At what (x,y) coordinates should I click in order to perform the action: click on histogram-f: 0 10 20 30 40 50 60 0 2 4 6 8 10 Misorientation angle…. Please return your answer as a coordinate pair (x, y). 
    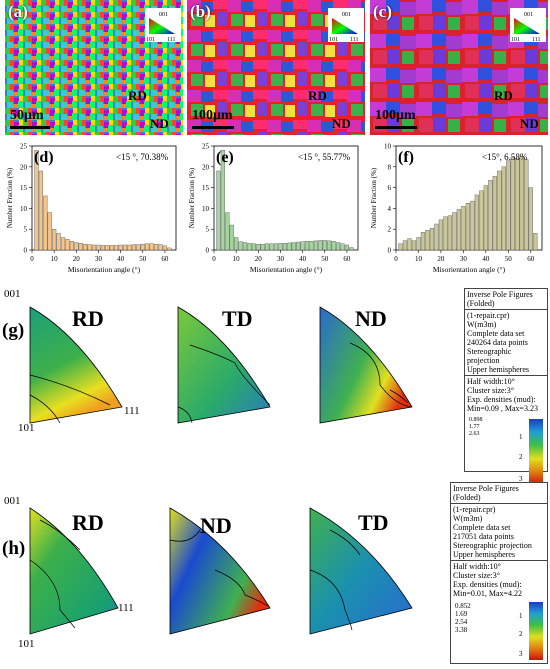
    Looking at the image, I should click on (456, 208).